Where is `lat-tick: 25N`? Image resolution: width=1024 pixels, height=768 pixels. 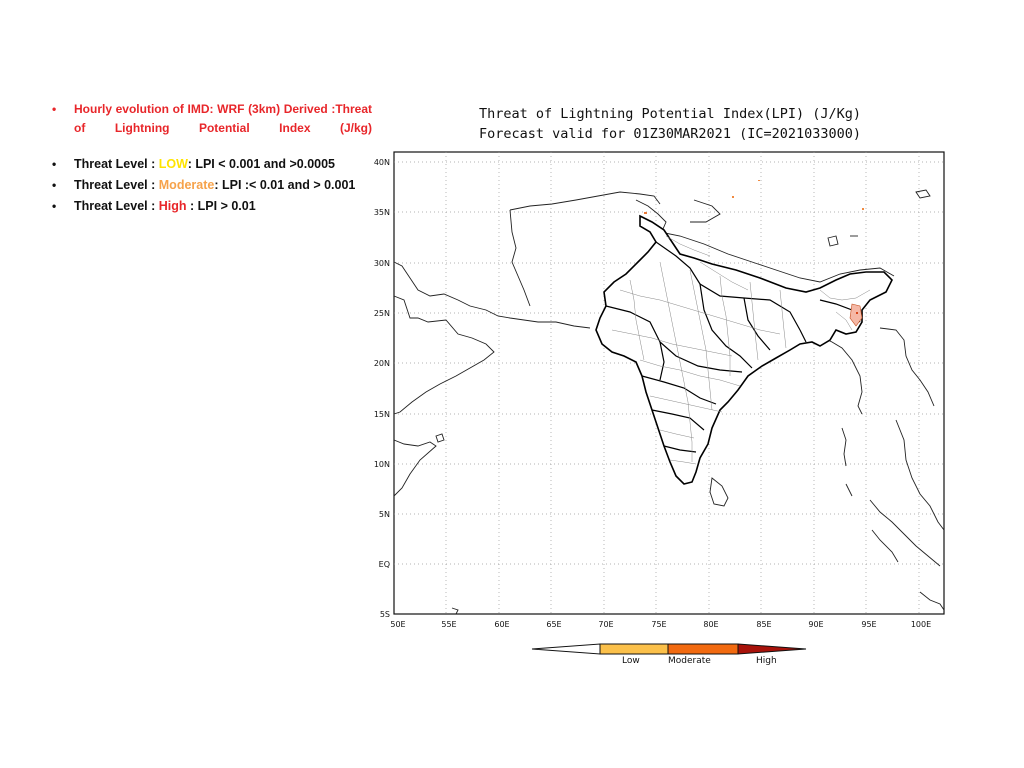
lat-tick: 25N is located at coordinates (382, 313).